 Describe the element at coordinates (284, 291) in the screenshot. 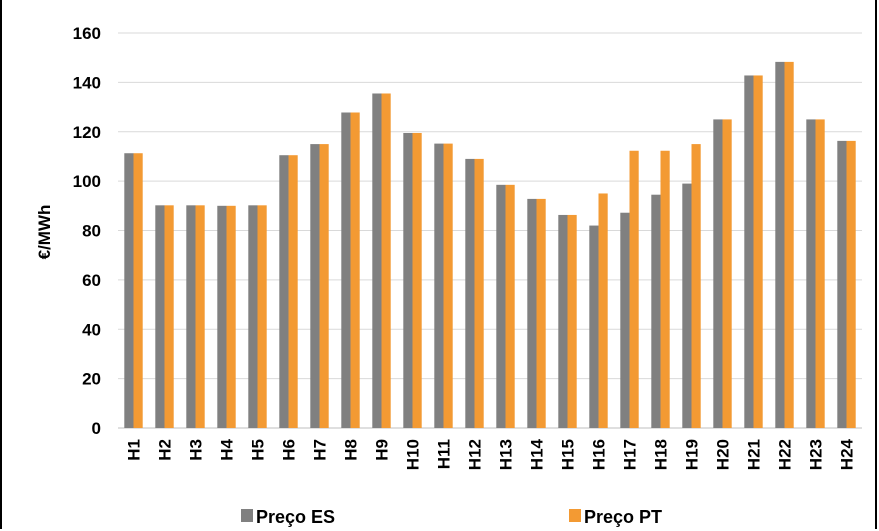

I see `bar-es-h6` at that location.